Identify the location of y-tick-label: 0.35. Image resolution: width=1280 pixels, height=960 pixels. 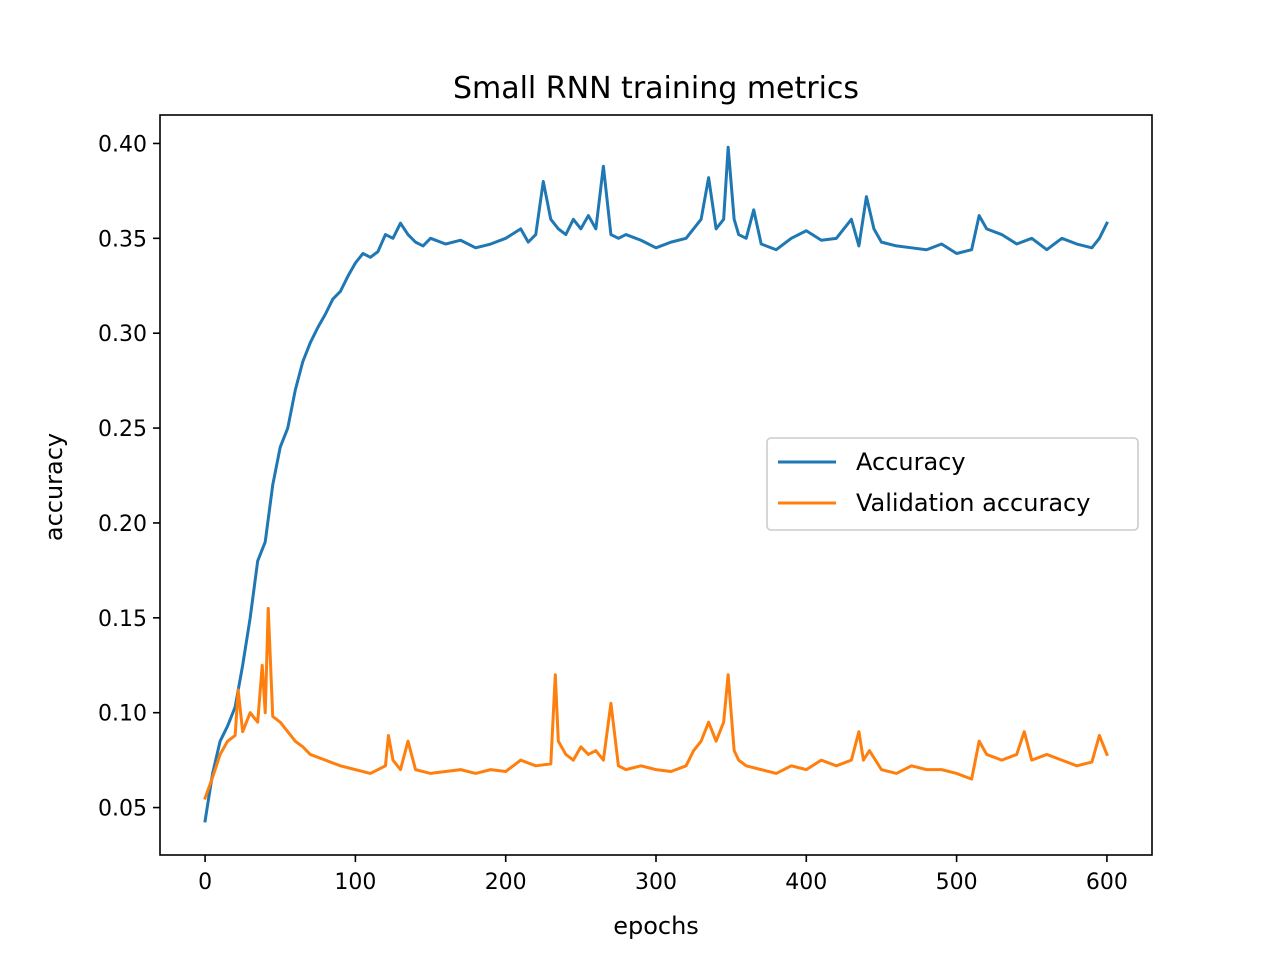
(122, 239).